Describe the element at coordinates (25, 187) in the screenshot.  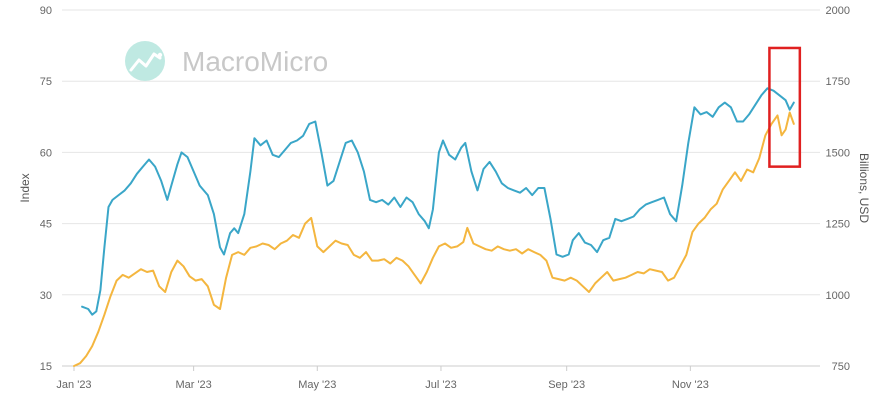
I see `y-axis-title: Index` at that location.